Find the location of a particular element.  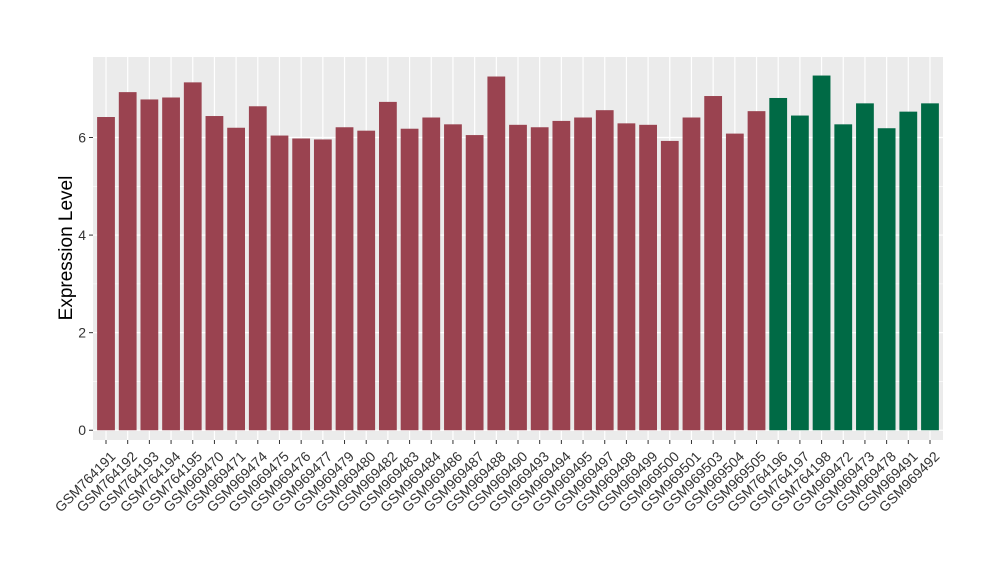

y-tick-label: 4 is located at coordinates (82, 235).